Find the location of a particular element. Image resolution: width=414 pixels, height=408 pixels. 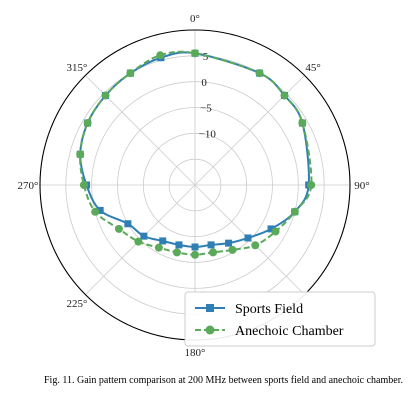

r-tick-label: 5 is located at coordinates (206, 57).